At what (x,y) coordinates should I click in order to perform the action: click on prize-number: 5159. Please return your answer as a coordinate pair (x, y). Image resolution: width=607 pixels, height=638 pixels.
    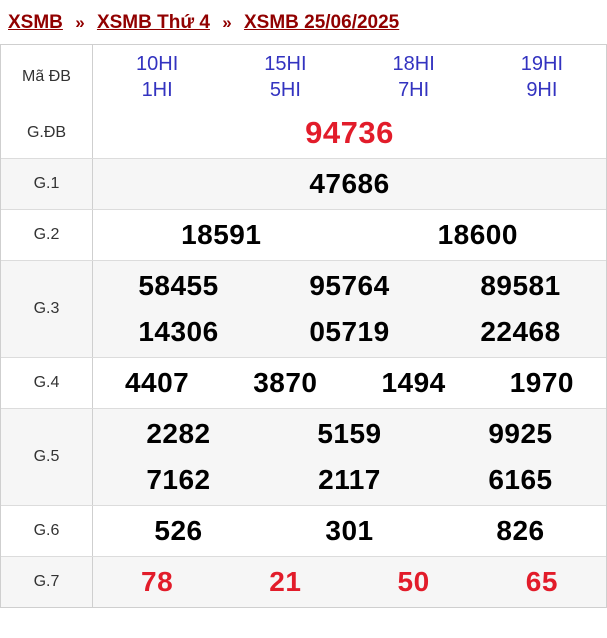
    Looking at the image, I should click on (349, 433).